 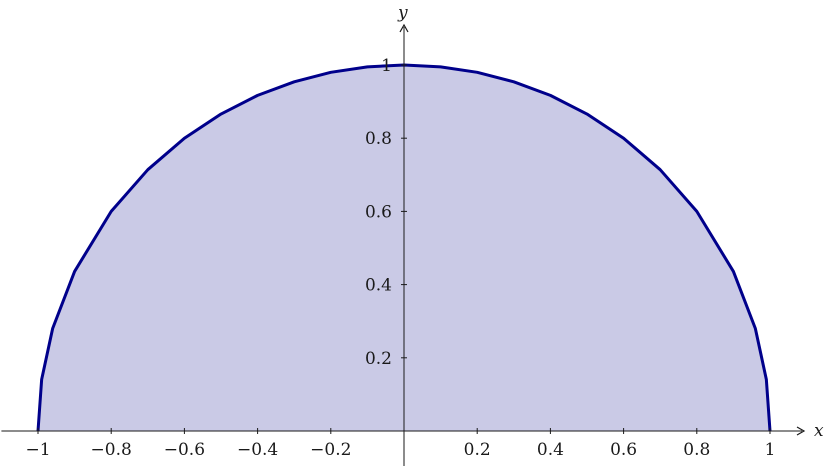 What do you see at coordinates (550, 450) in the screenshot?
I see `x-tick-label: 0.4` at bounding box center [550, 450].